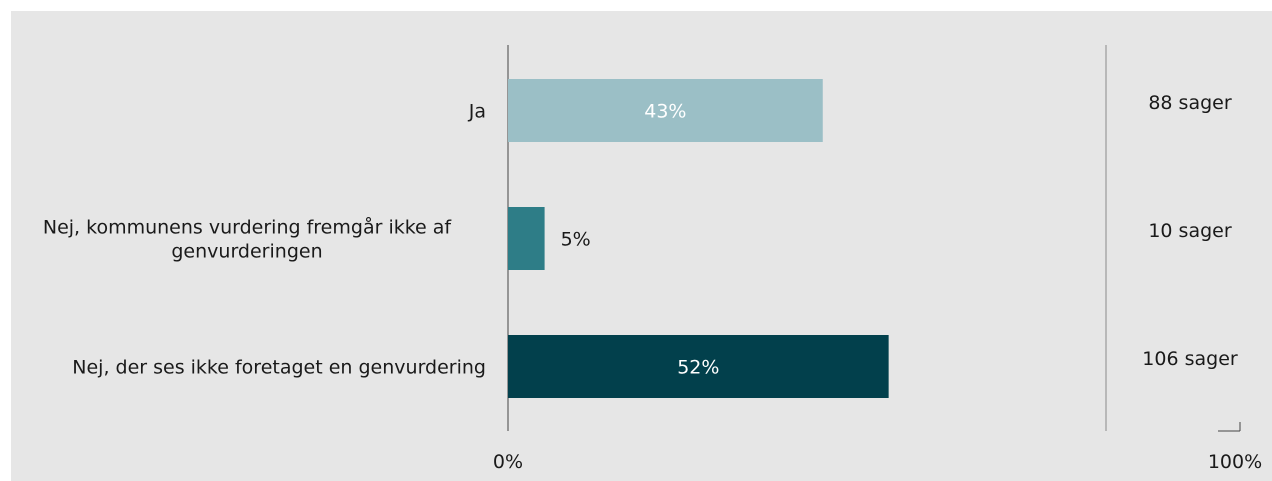 Image resolution: width=1272 pixels, height=481 pixels. Describe the element at coordinates (576, 240) in the screenshot. I see `value-label-2: 5%` at that location.